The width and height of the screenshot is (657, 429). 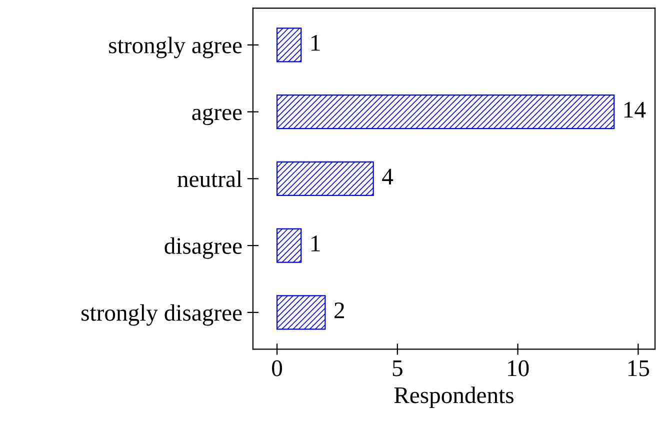 I want to click on data-label: 14, so click(x=635, y=110).